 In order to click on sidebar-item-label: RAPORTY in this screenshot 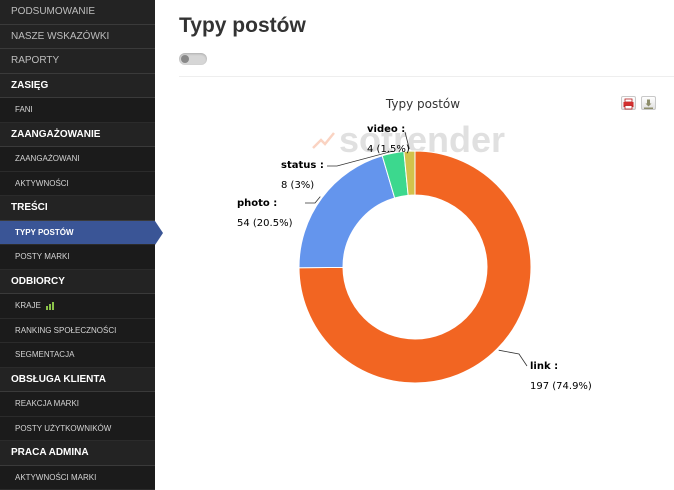, I will do `click(35, 60)`.